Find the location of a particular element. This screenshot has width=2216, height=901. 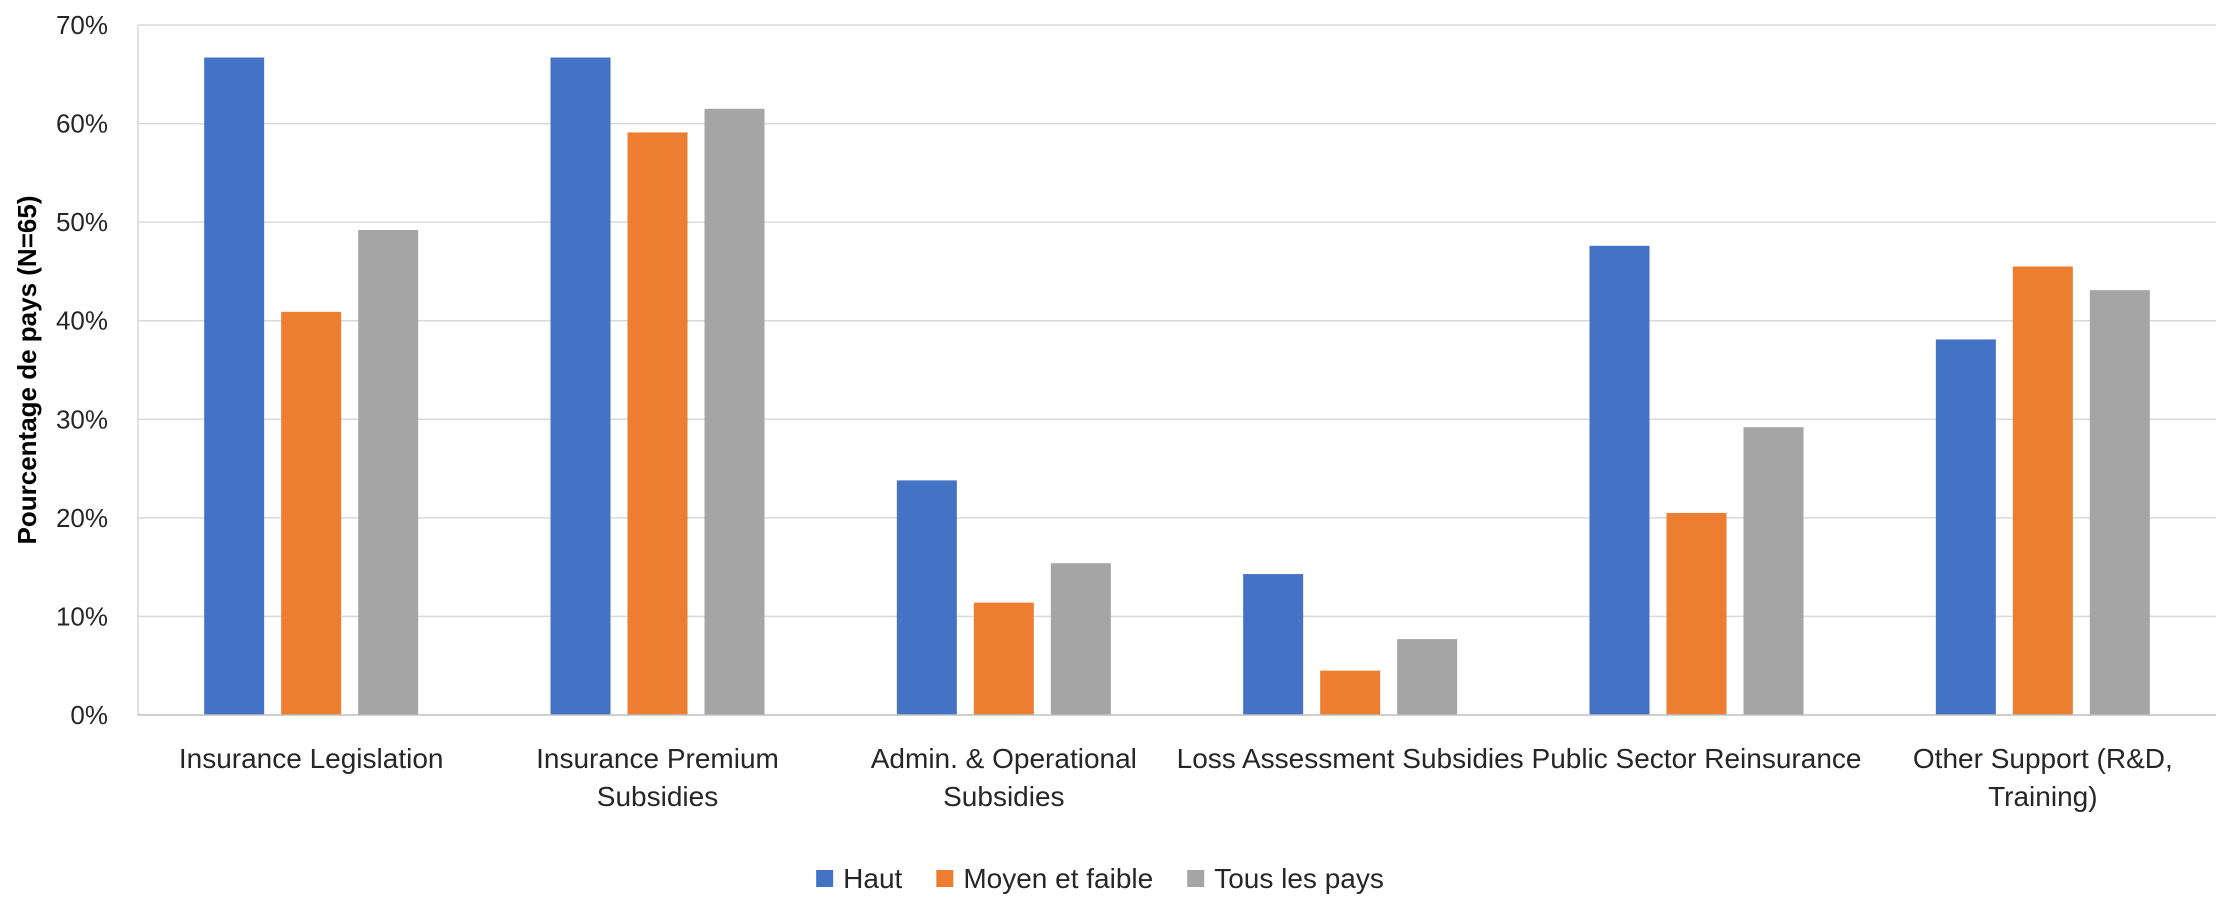

y-tick-label: 50% is located at coordinates (82, 222).